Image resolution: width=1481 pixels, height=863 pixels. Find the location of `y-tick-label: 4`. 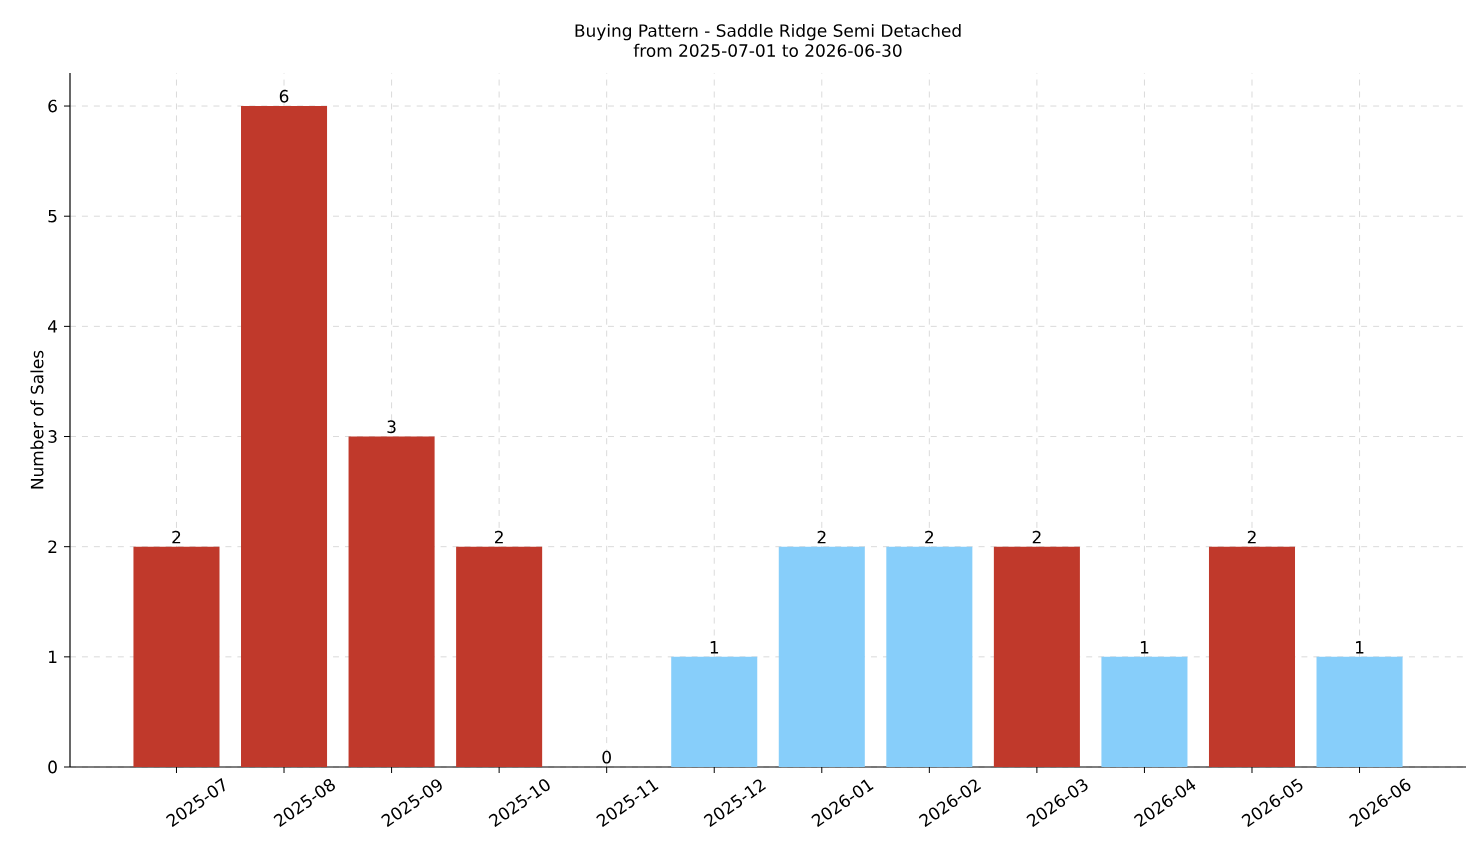

y-tick-label: 4 is located at coordinates (52, 326).